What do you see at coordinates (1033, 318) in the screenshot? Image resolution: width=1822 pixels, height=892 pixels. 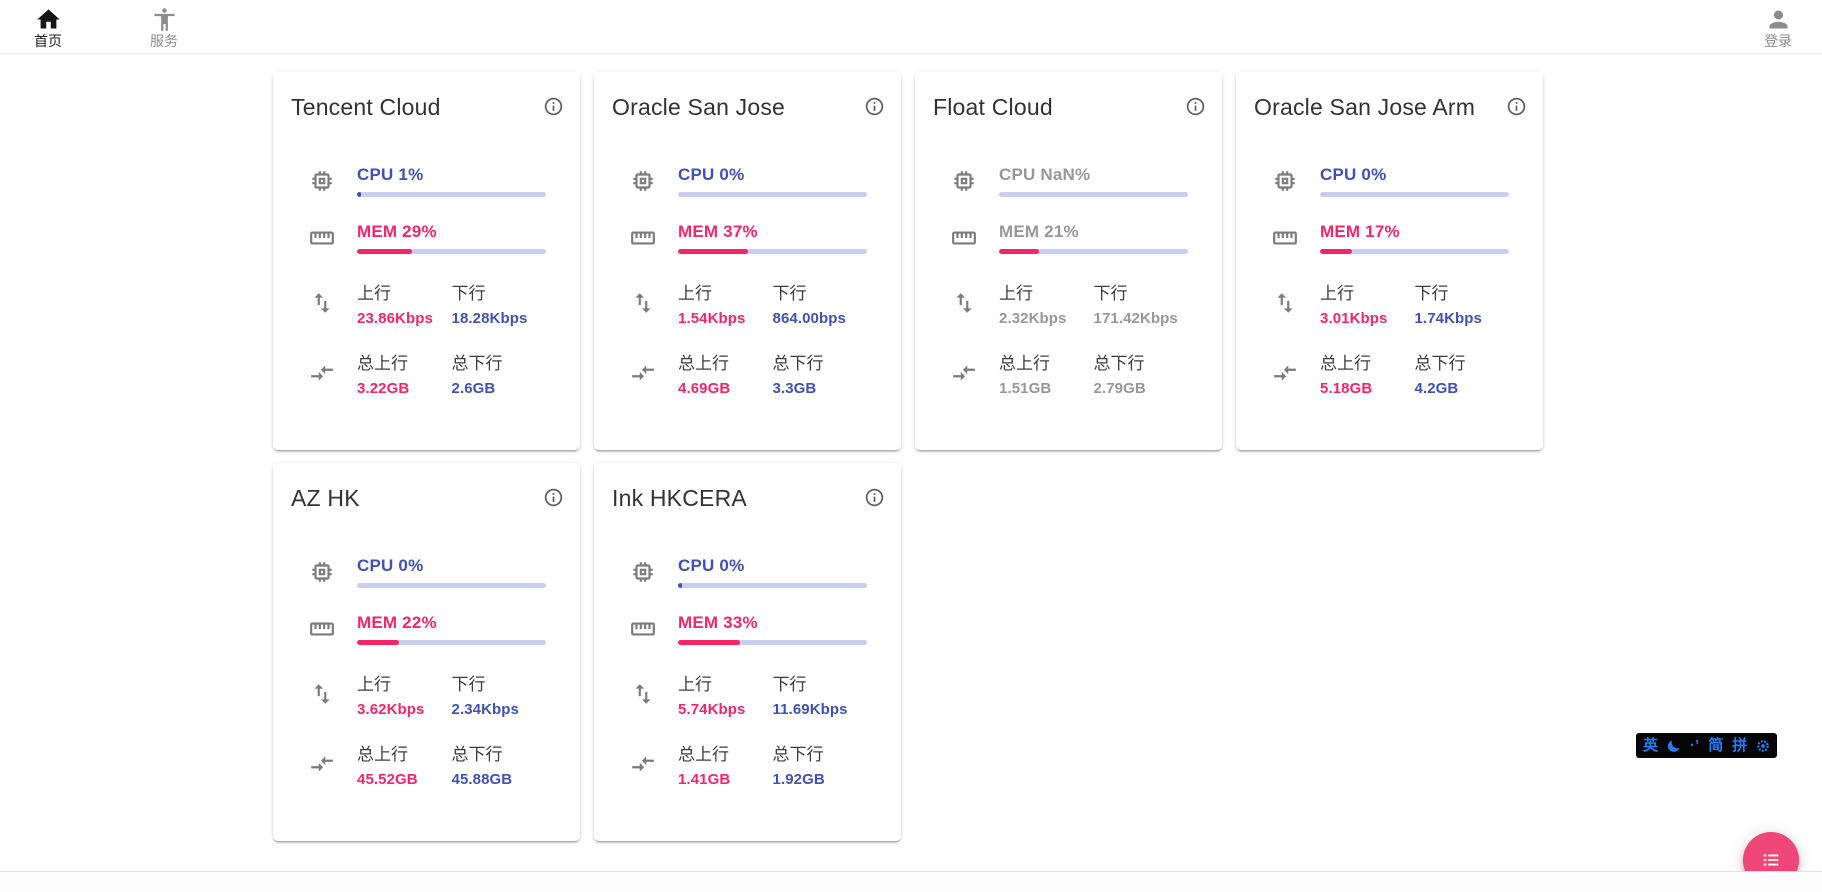 I see `upload-value: 2.32Kbps` at bounding box center [1033, 318].